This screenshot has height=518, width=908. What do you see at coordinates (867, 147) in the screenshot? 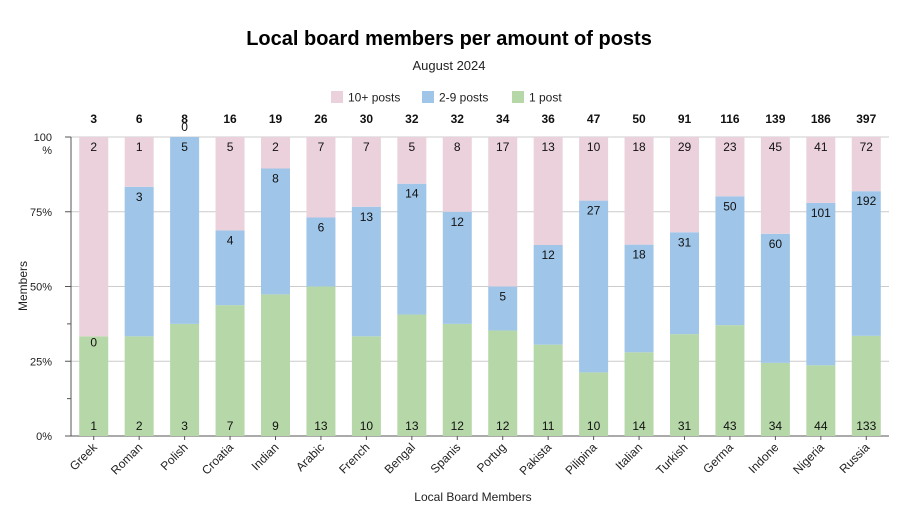
I see `bar-value-label: 72` at bounding box center [867, 147].